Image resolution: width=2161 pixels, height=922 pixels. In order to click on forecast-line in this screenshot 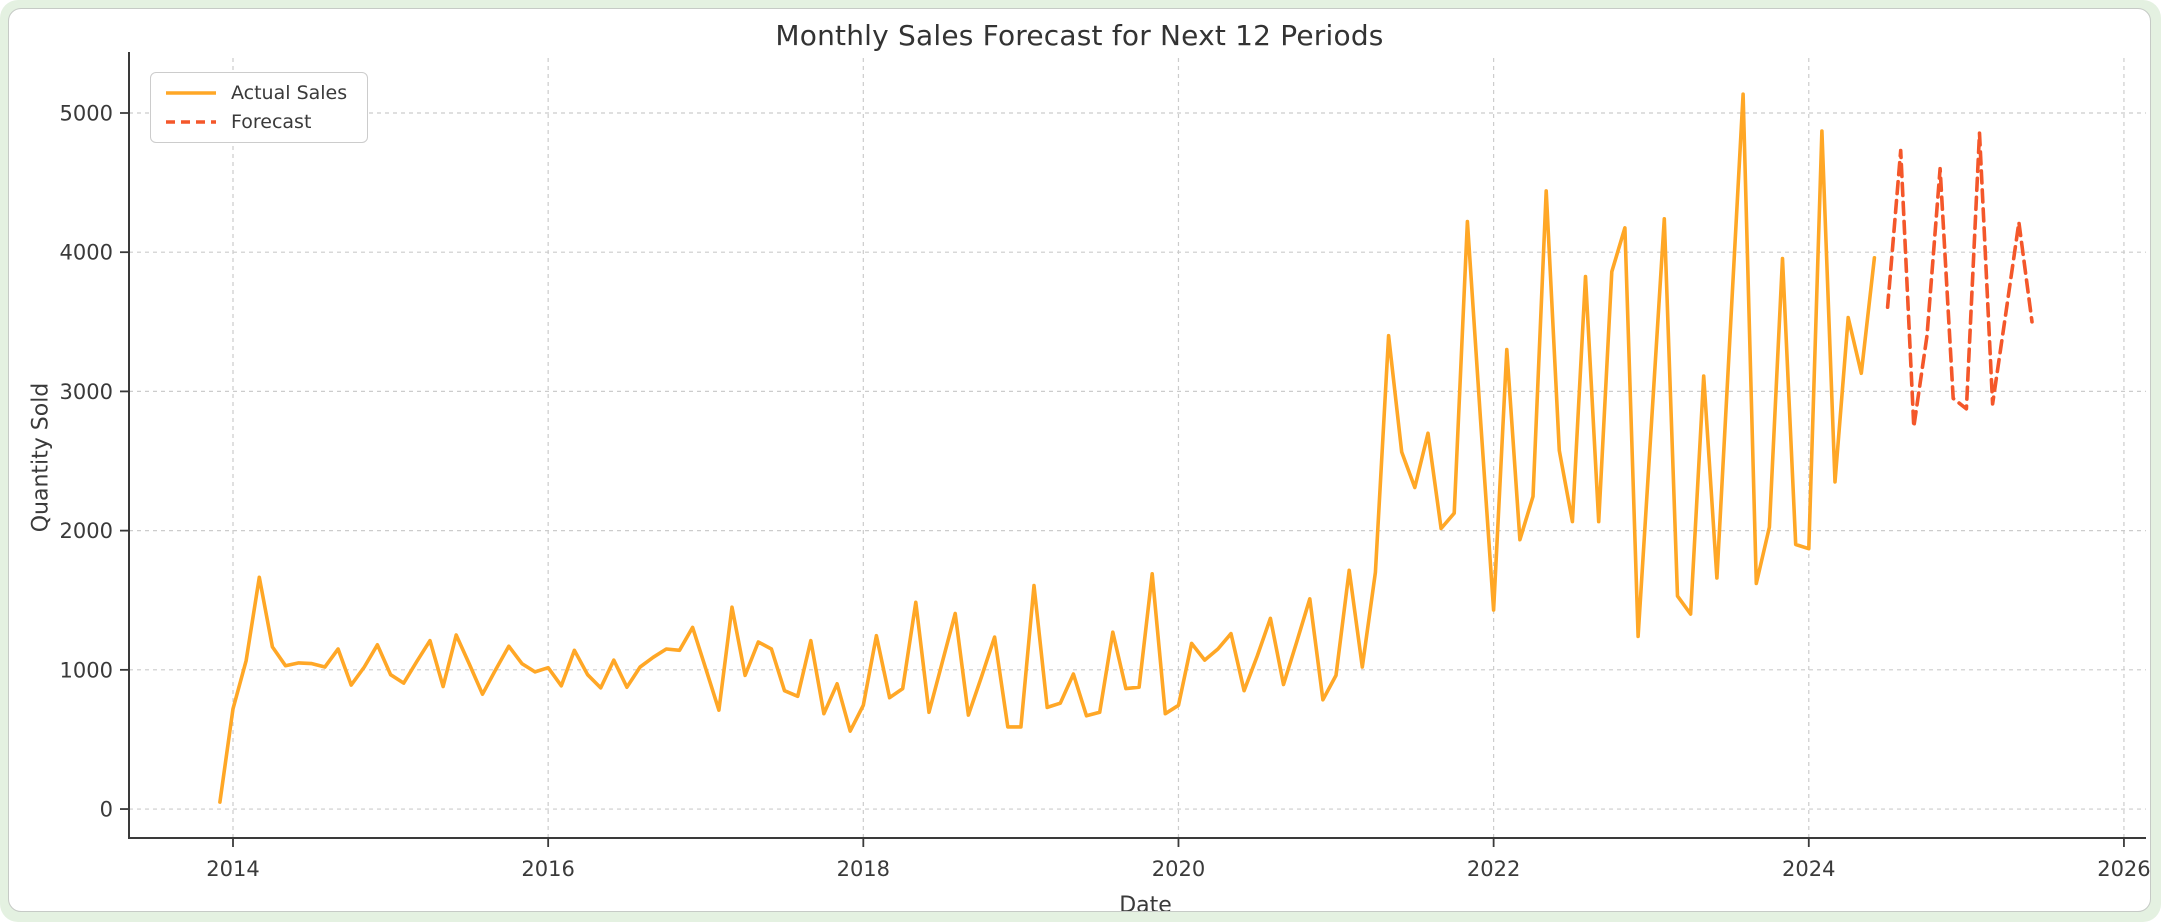, I will do `click(1959, 280)`.